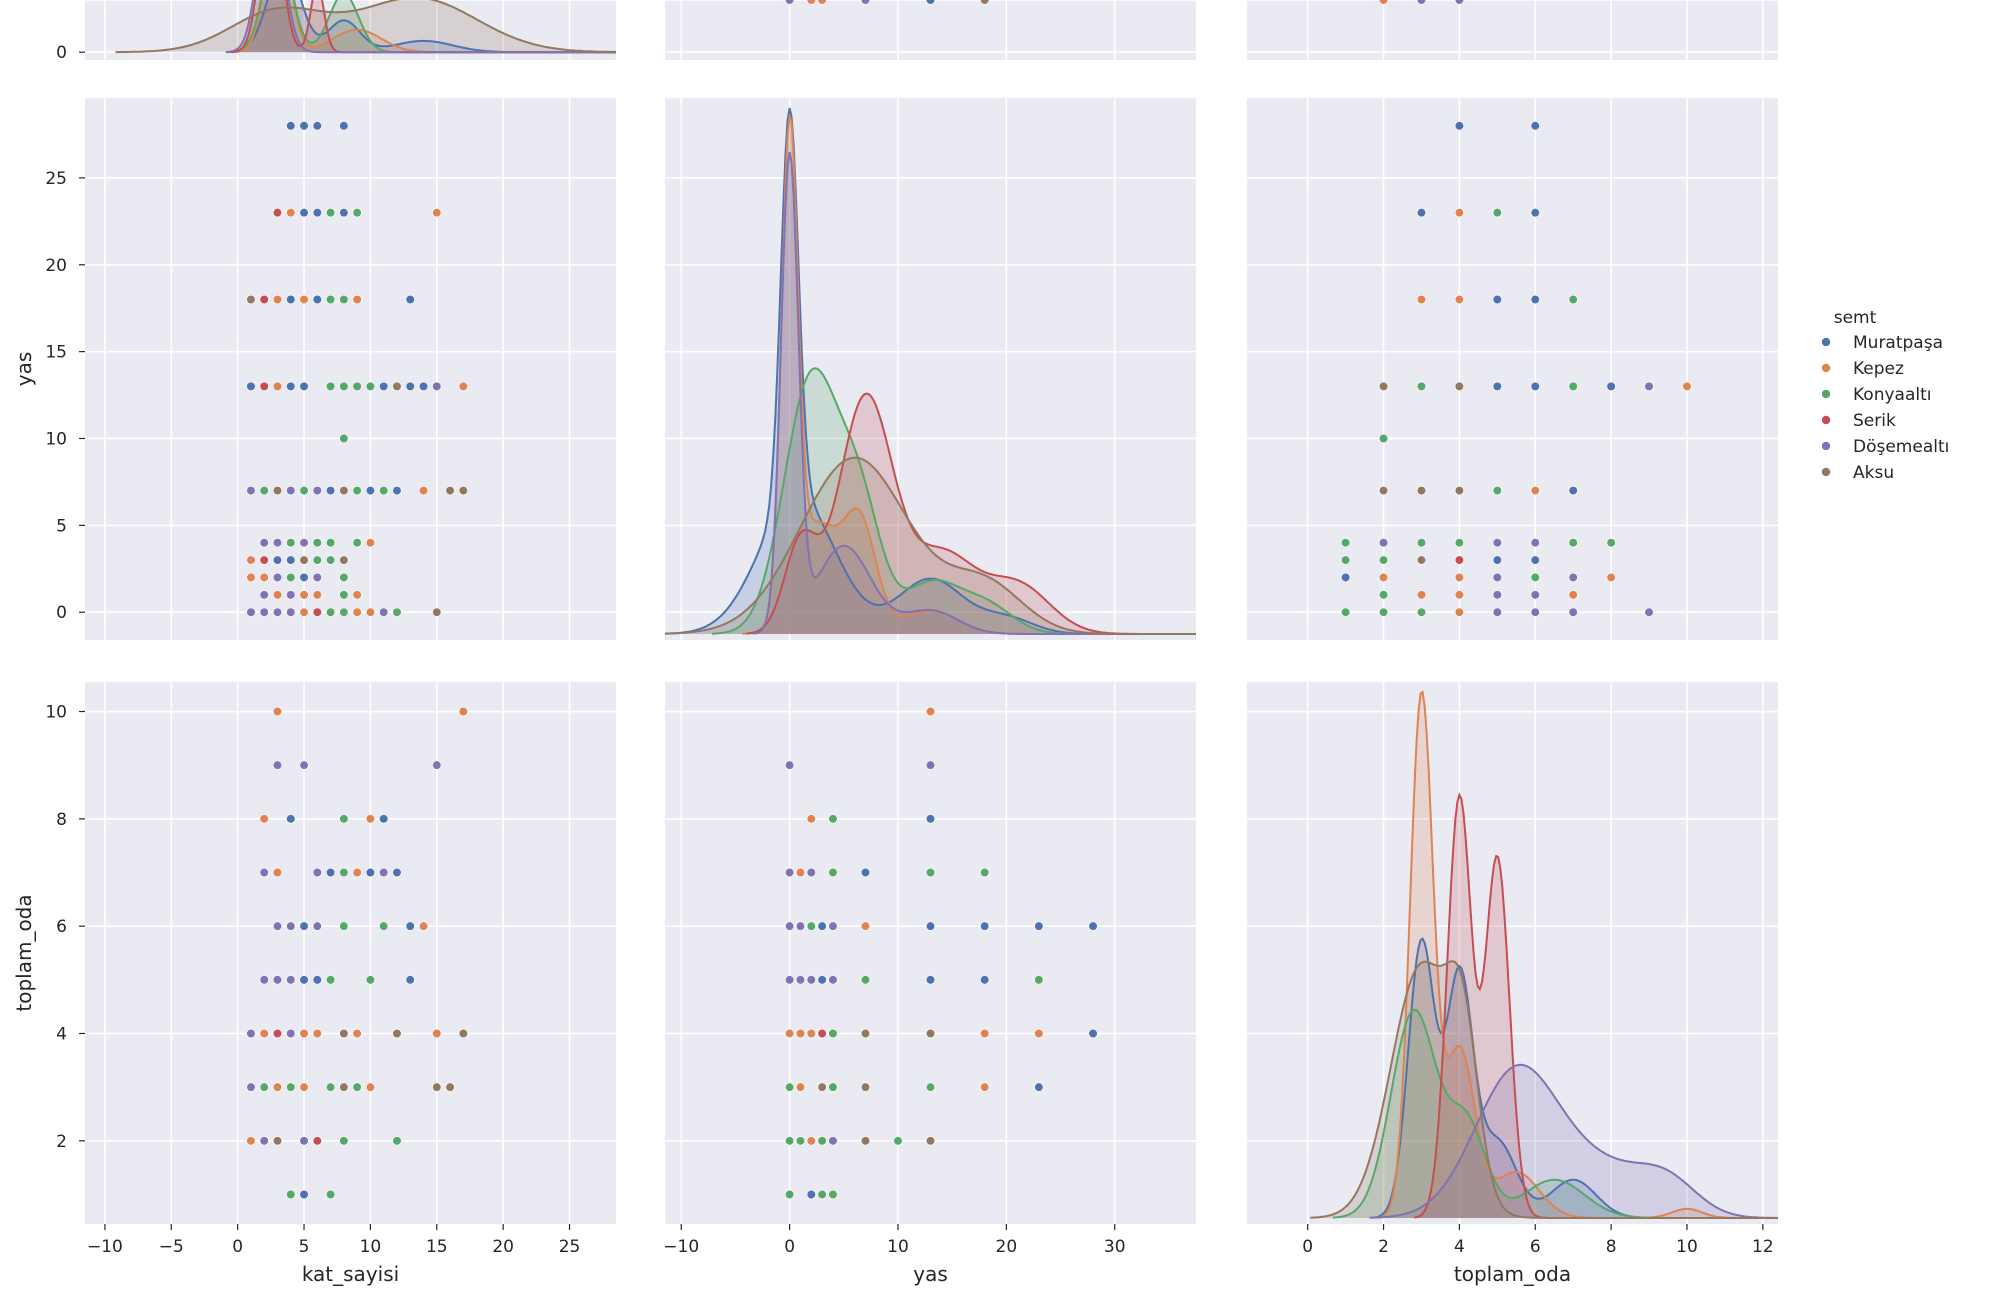 The image size is (2002, 1314). I want to click on x-tick-label: 2, so click(1383, 1247).